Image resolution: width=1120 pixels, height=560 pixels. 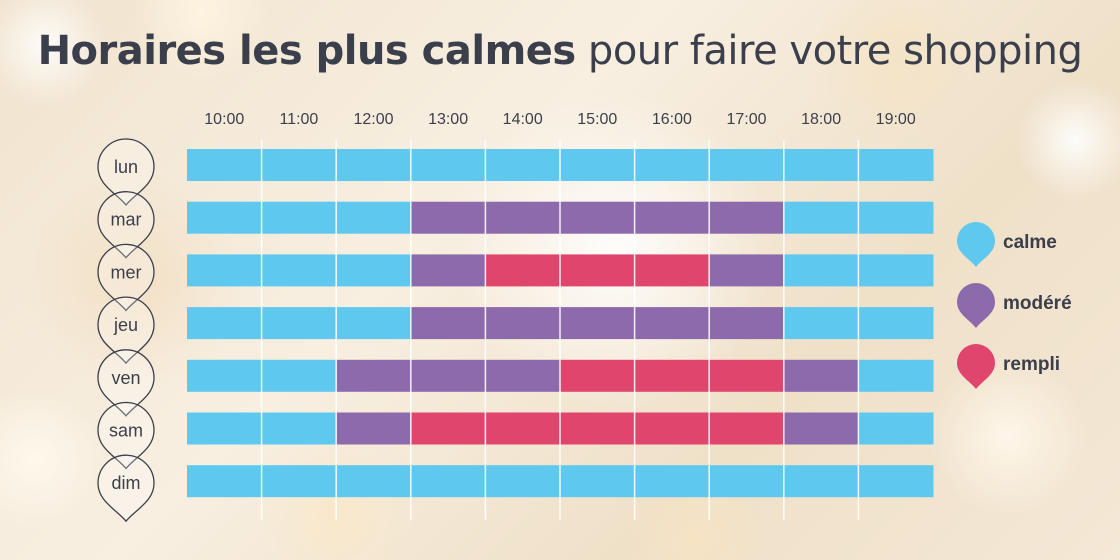 I want to click on x-tick-label: 15:00, so click(x=597, y=119).